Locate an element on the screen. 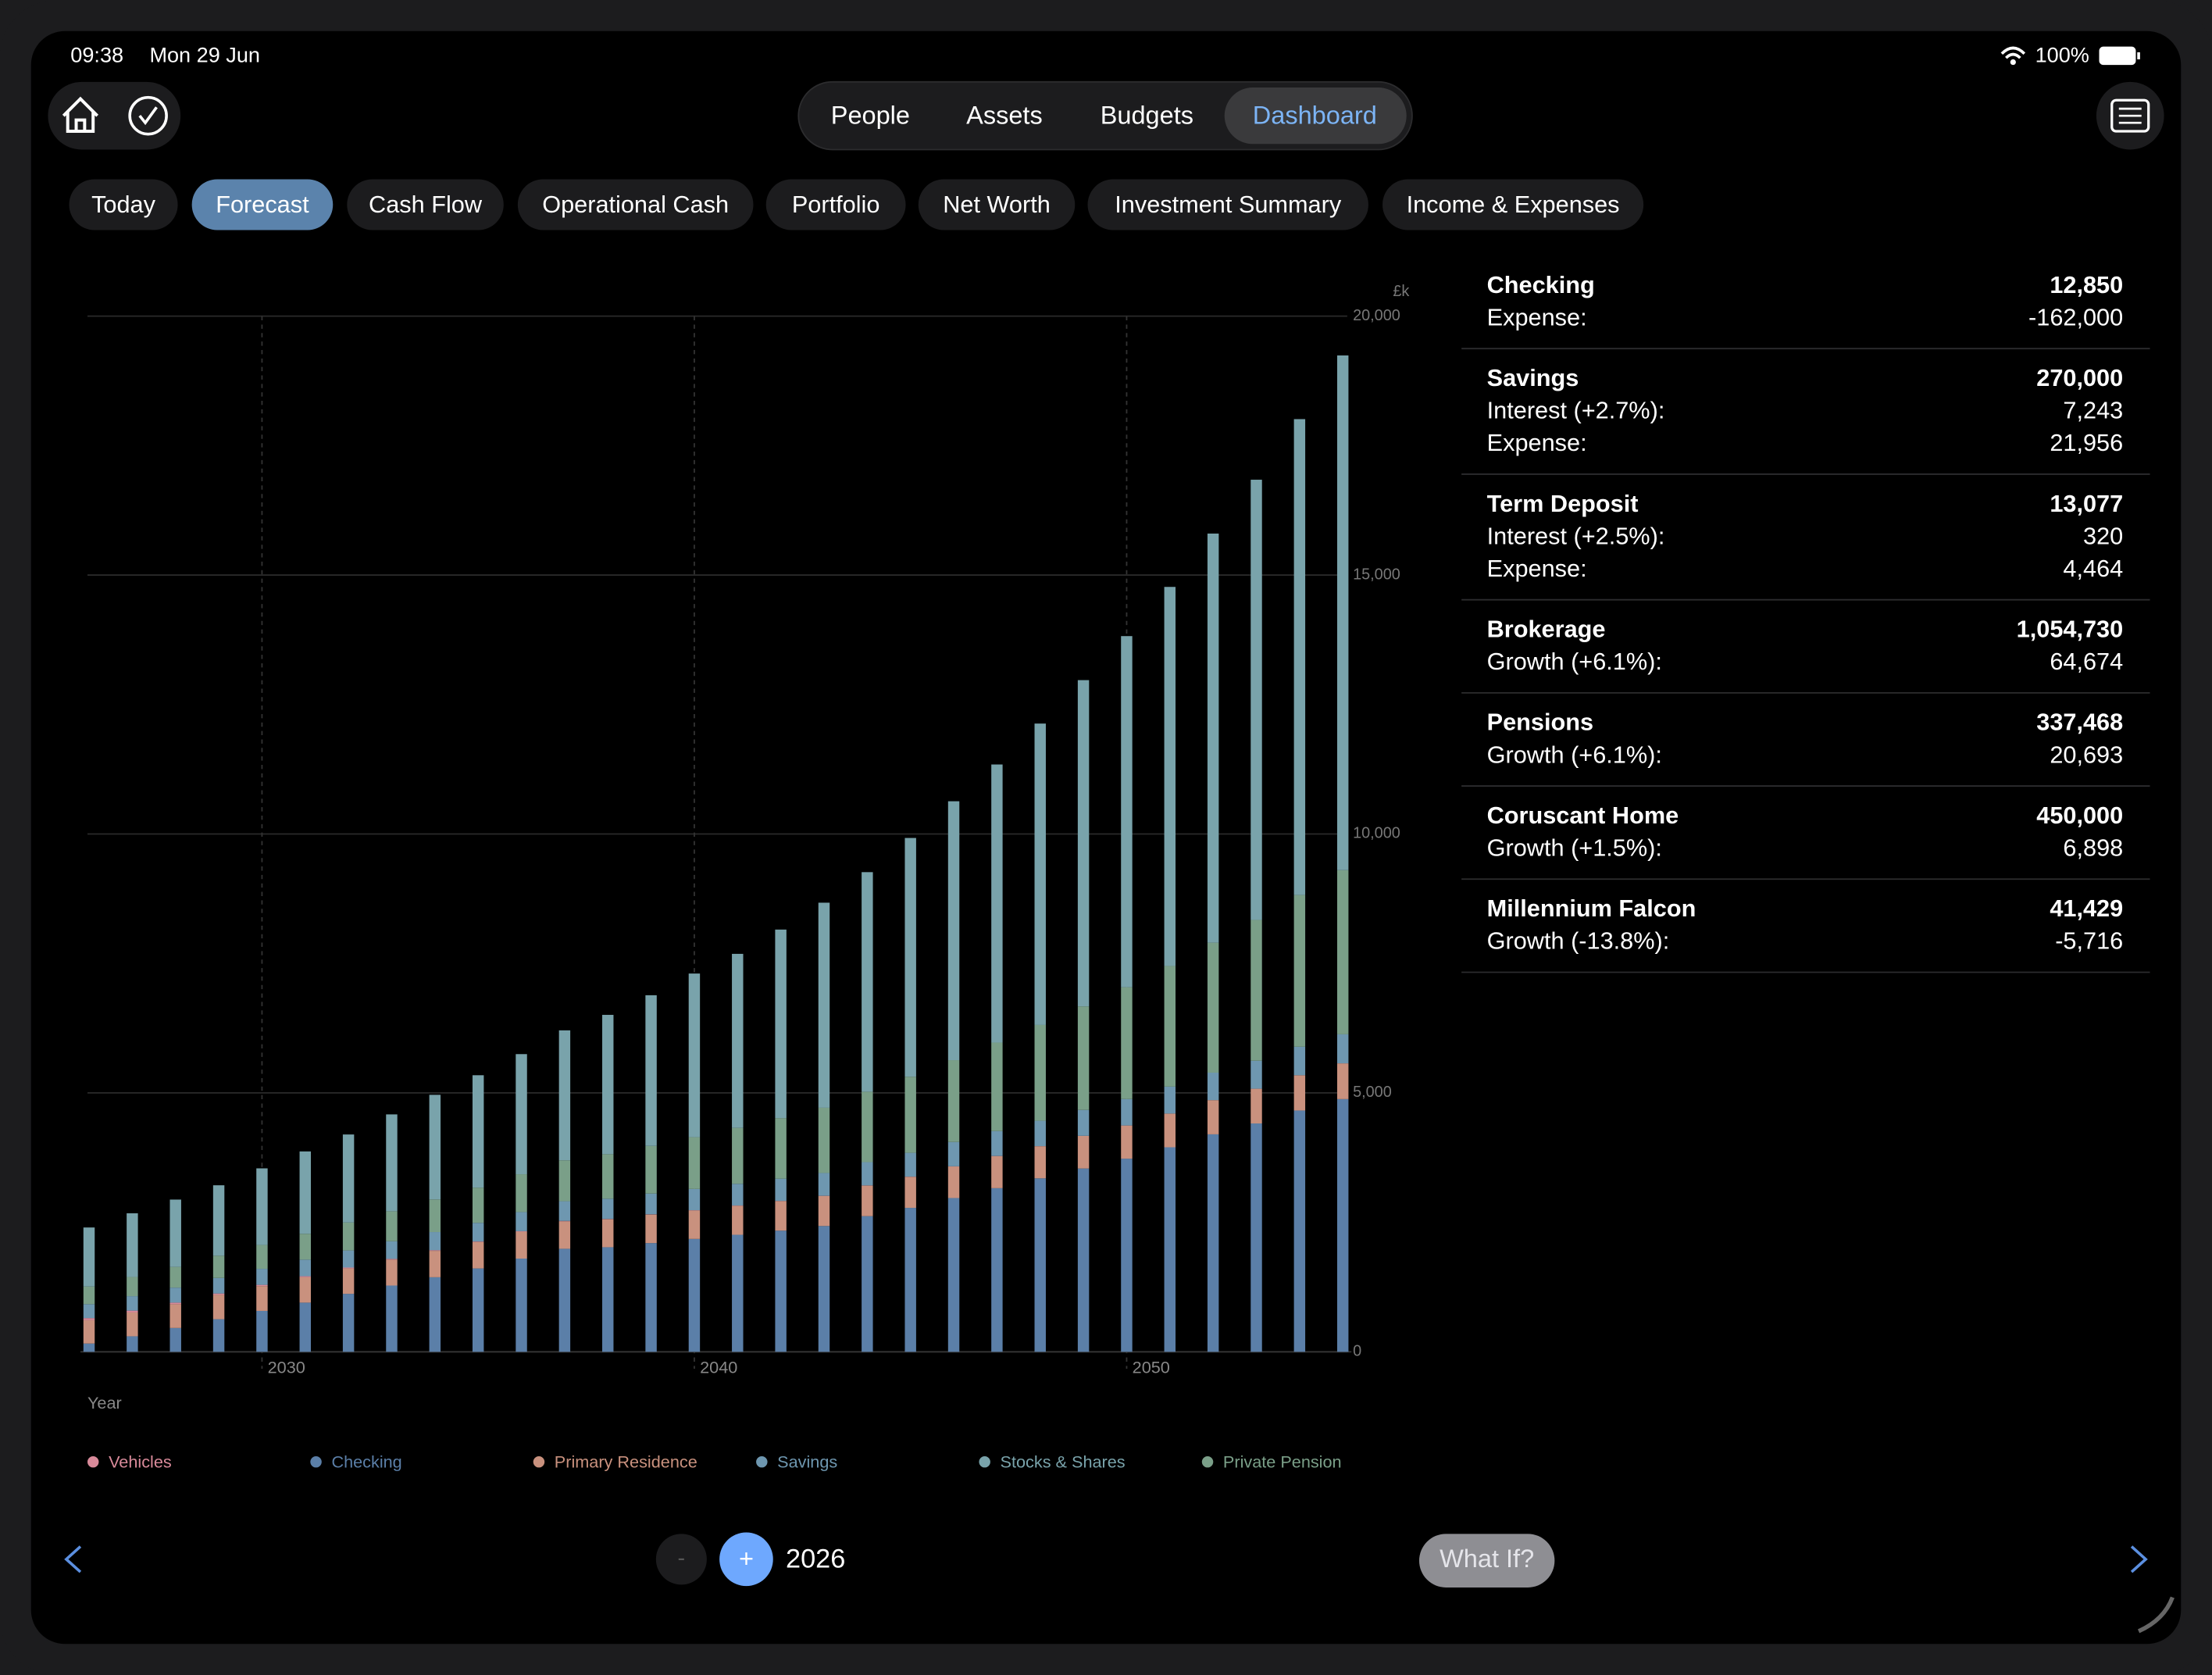  detail-value: 64,674 is located at coordinates (2086, 661).